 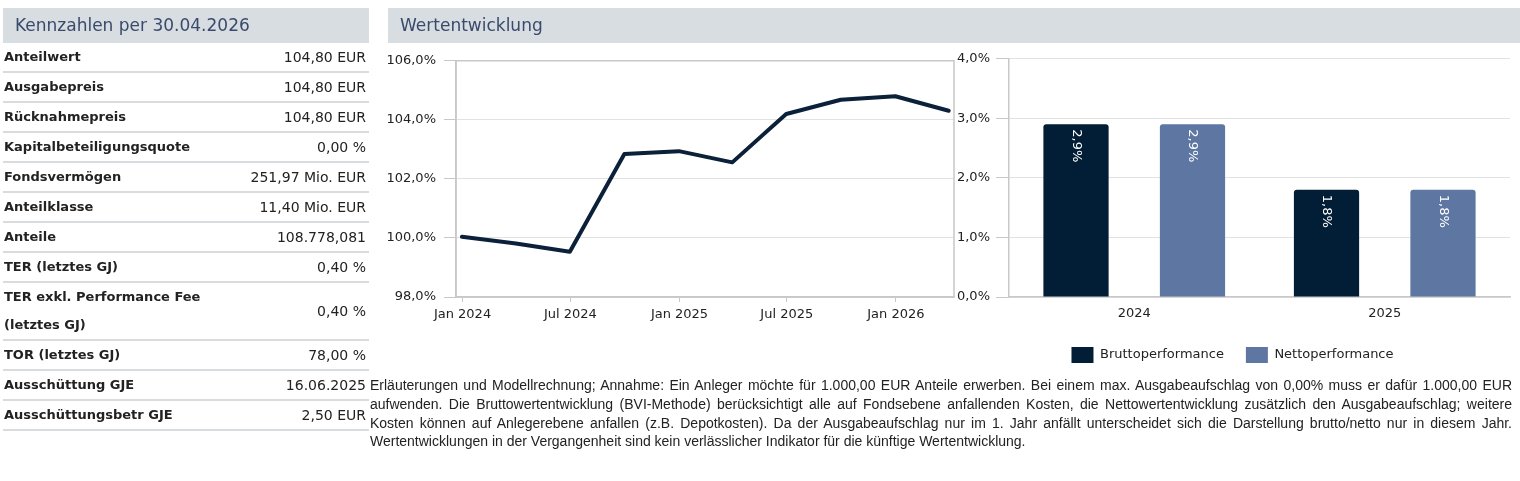 I want to click on text: Ausschüttung GJE, so click(x=70, y=385).